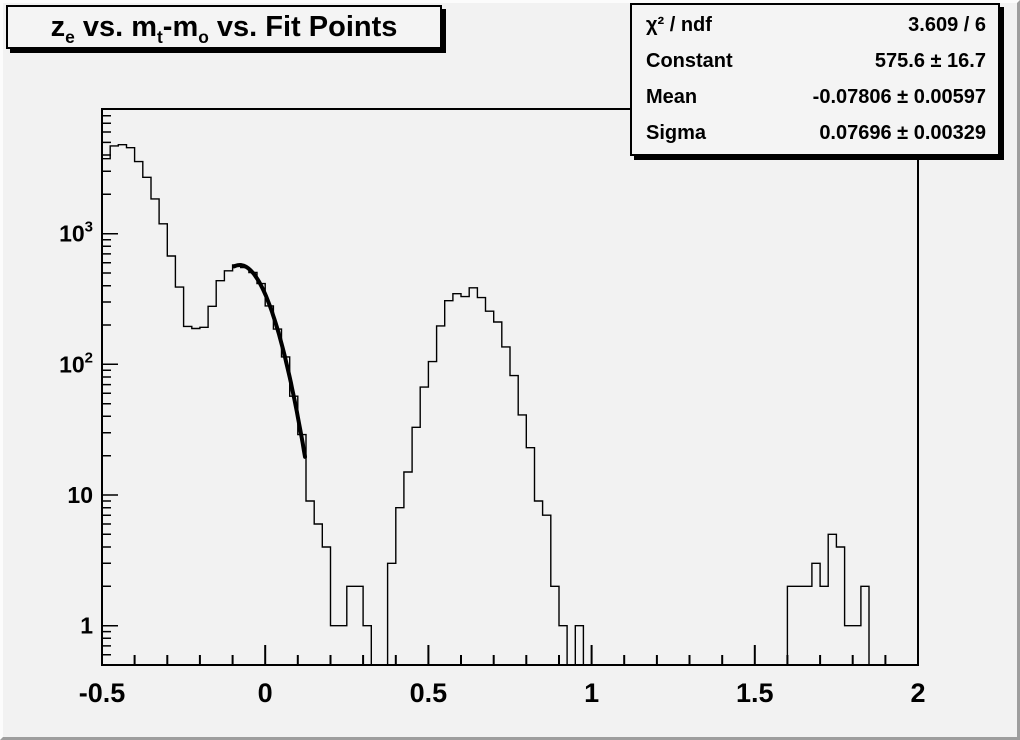  What do you see at coordinates (510, 655) in the screenshot?
I see `x-axis-ticks` at bounding box center [510, 655].